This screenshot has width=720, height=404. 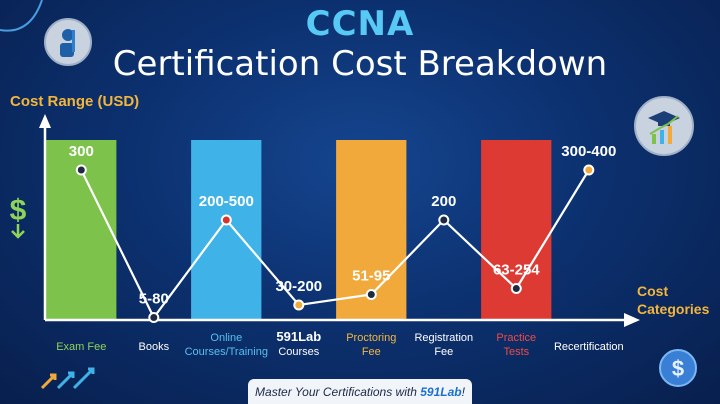 I want to click on category-label: Books, so click(x=154, y=347).